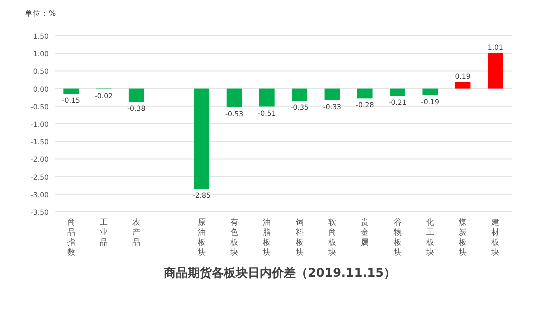 The width and height of the screenshot is (550, 324). I want to click on x-tick-label: 贵金属, so click(365, 232).